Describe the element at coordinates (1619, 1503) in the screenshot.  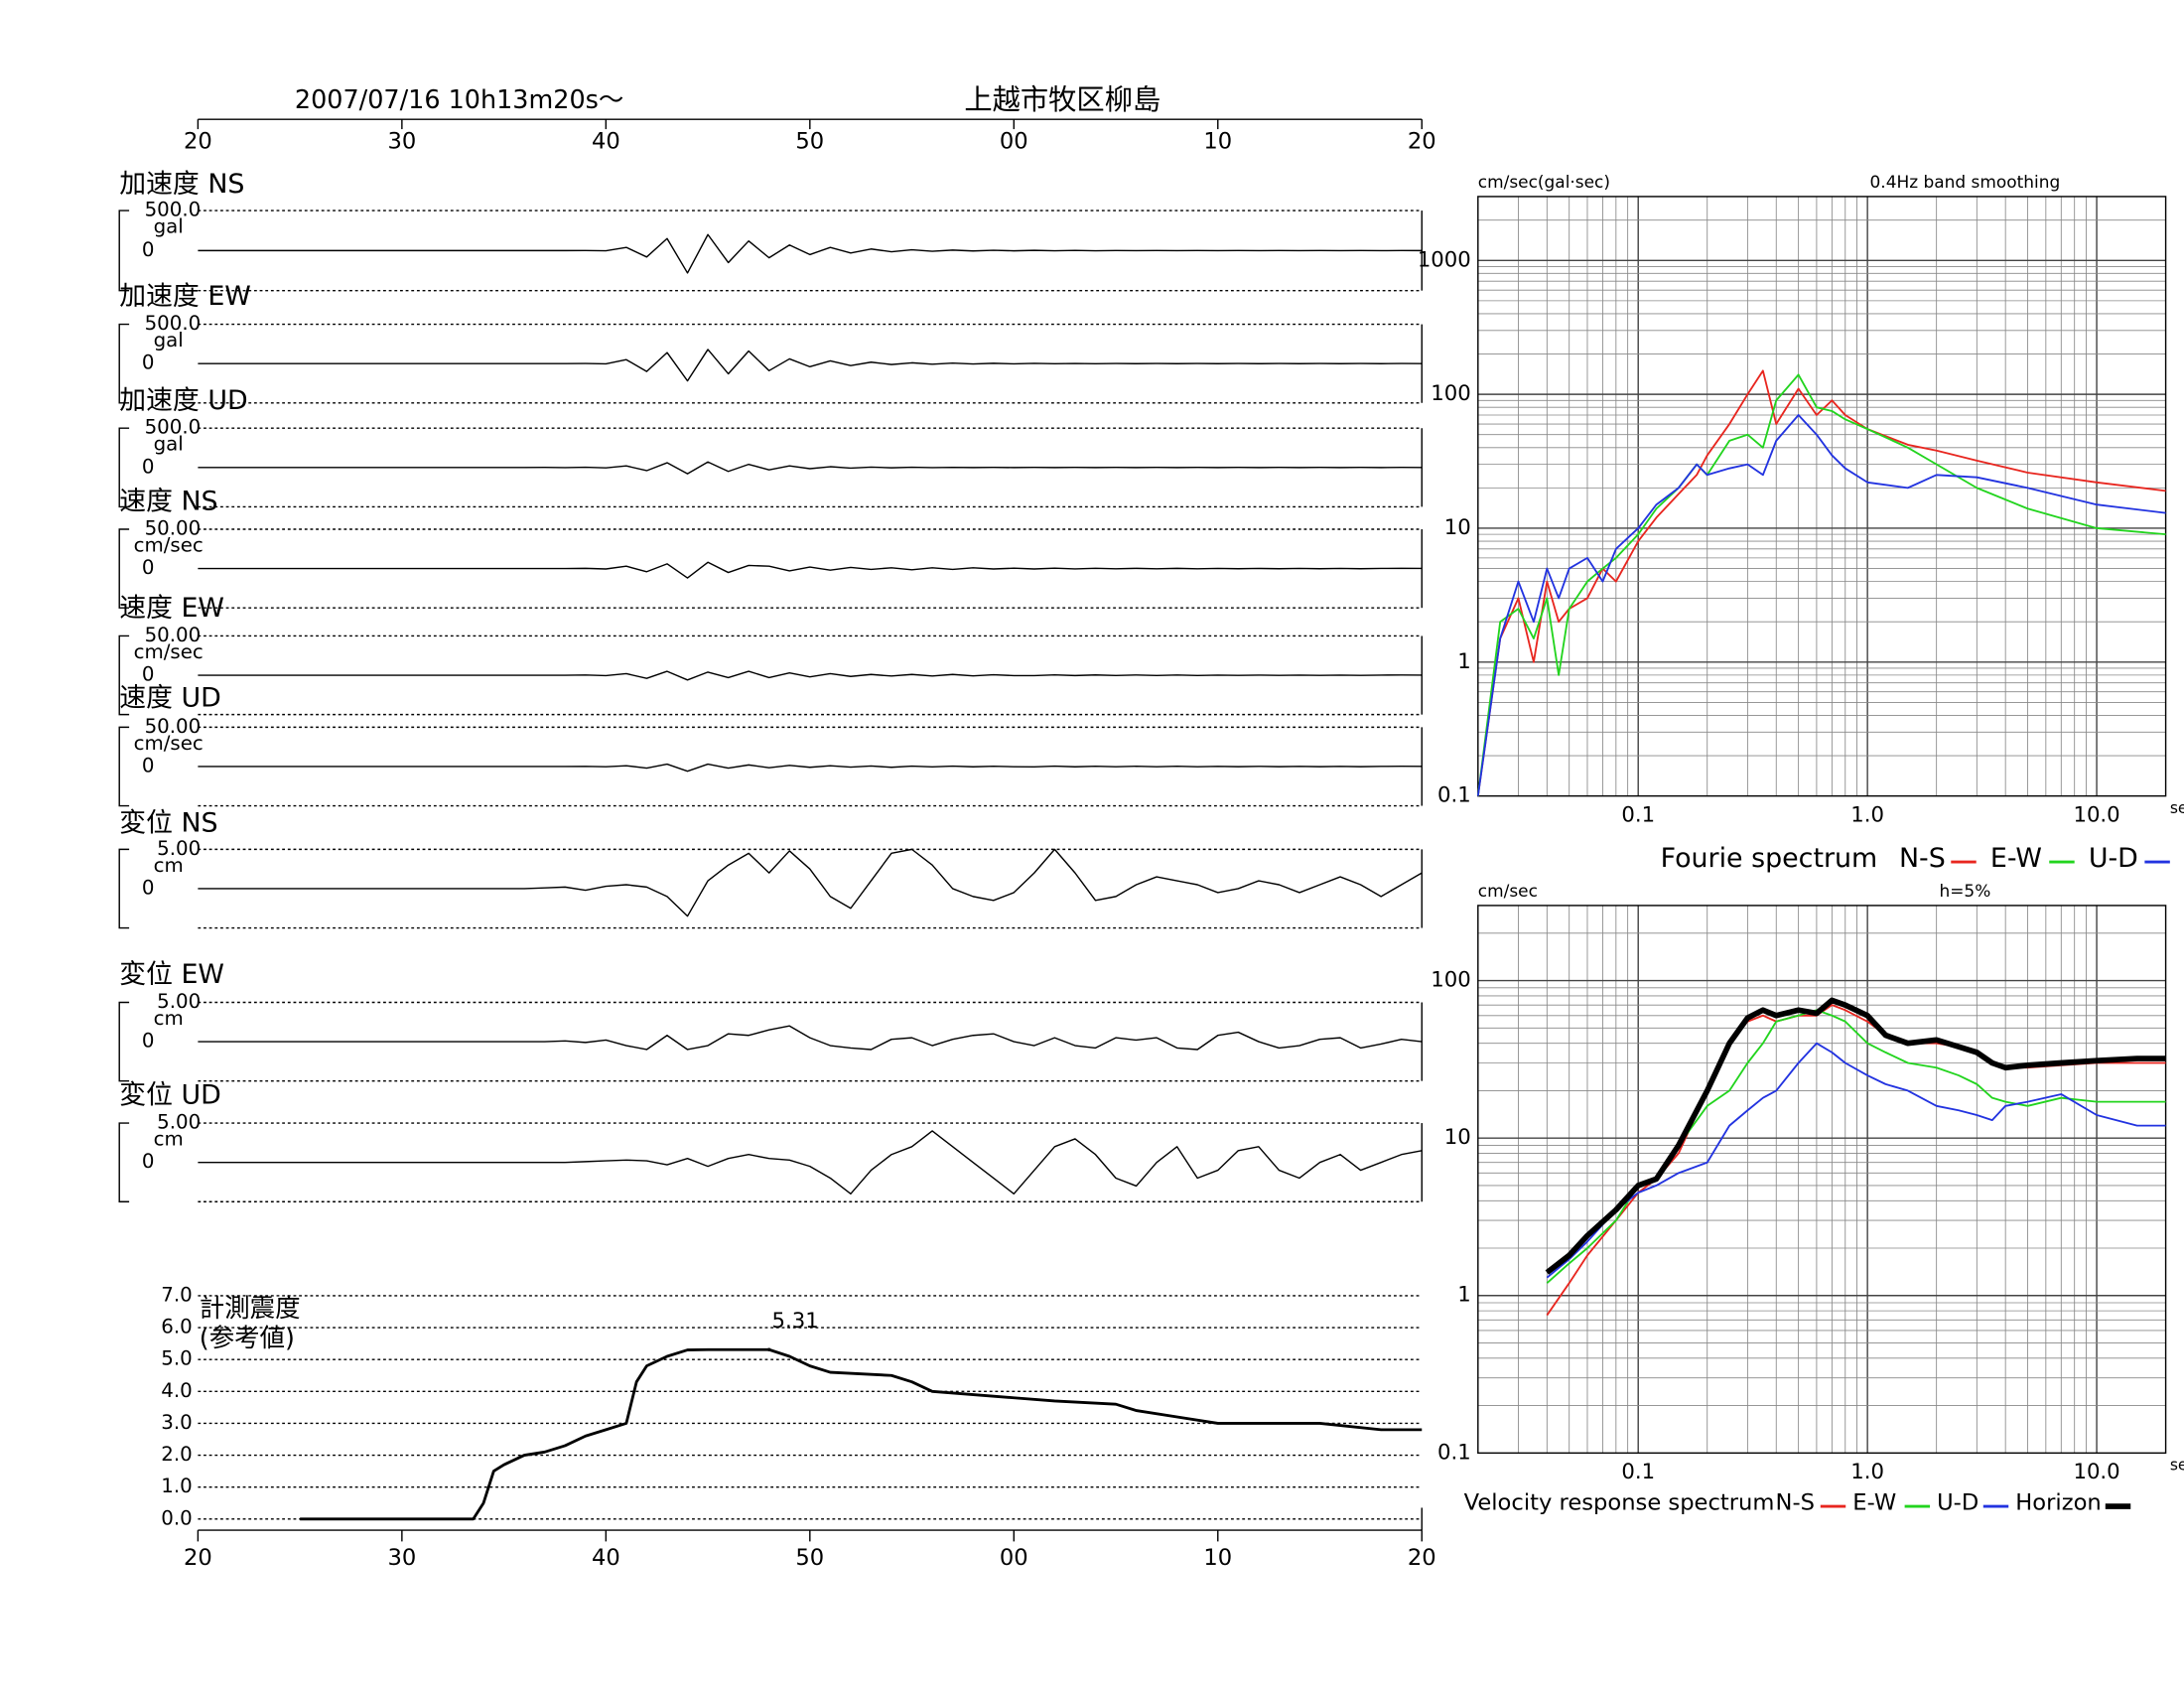
I see `chart-title: Velocity response spectrum` at that location.